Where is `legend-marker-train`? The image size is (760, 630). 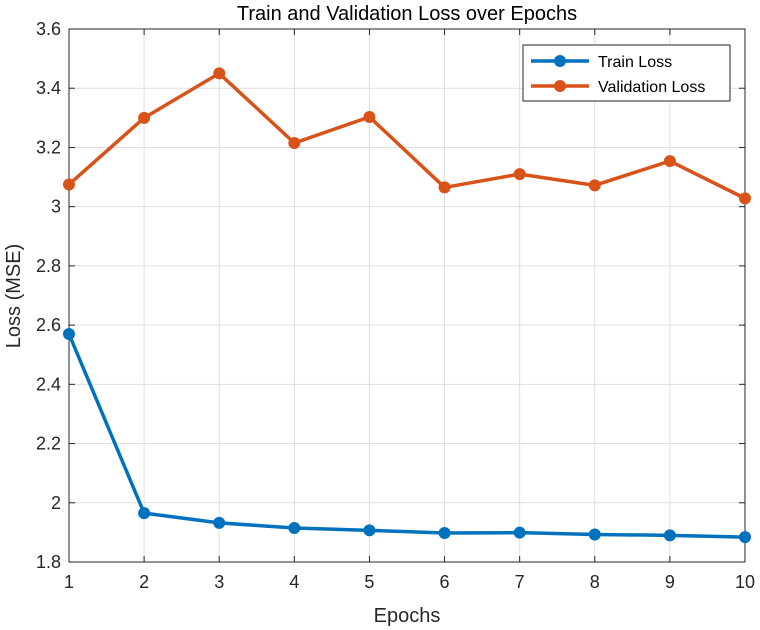
legend-marker-train is located at coordinates (560, 61).